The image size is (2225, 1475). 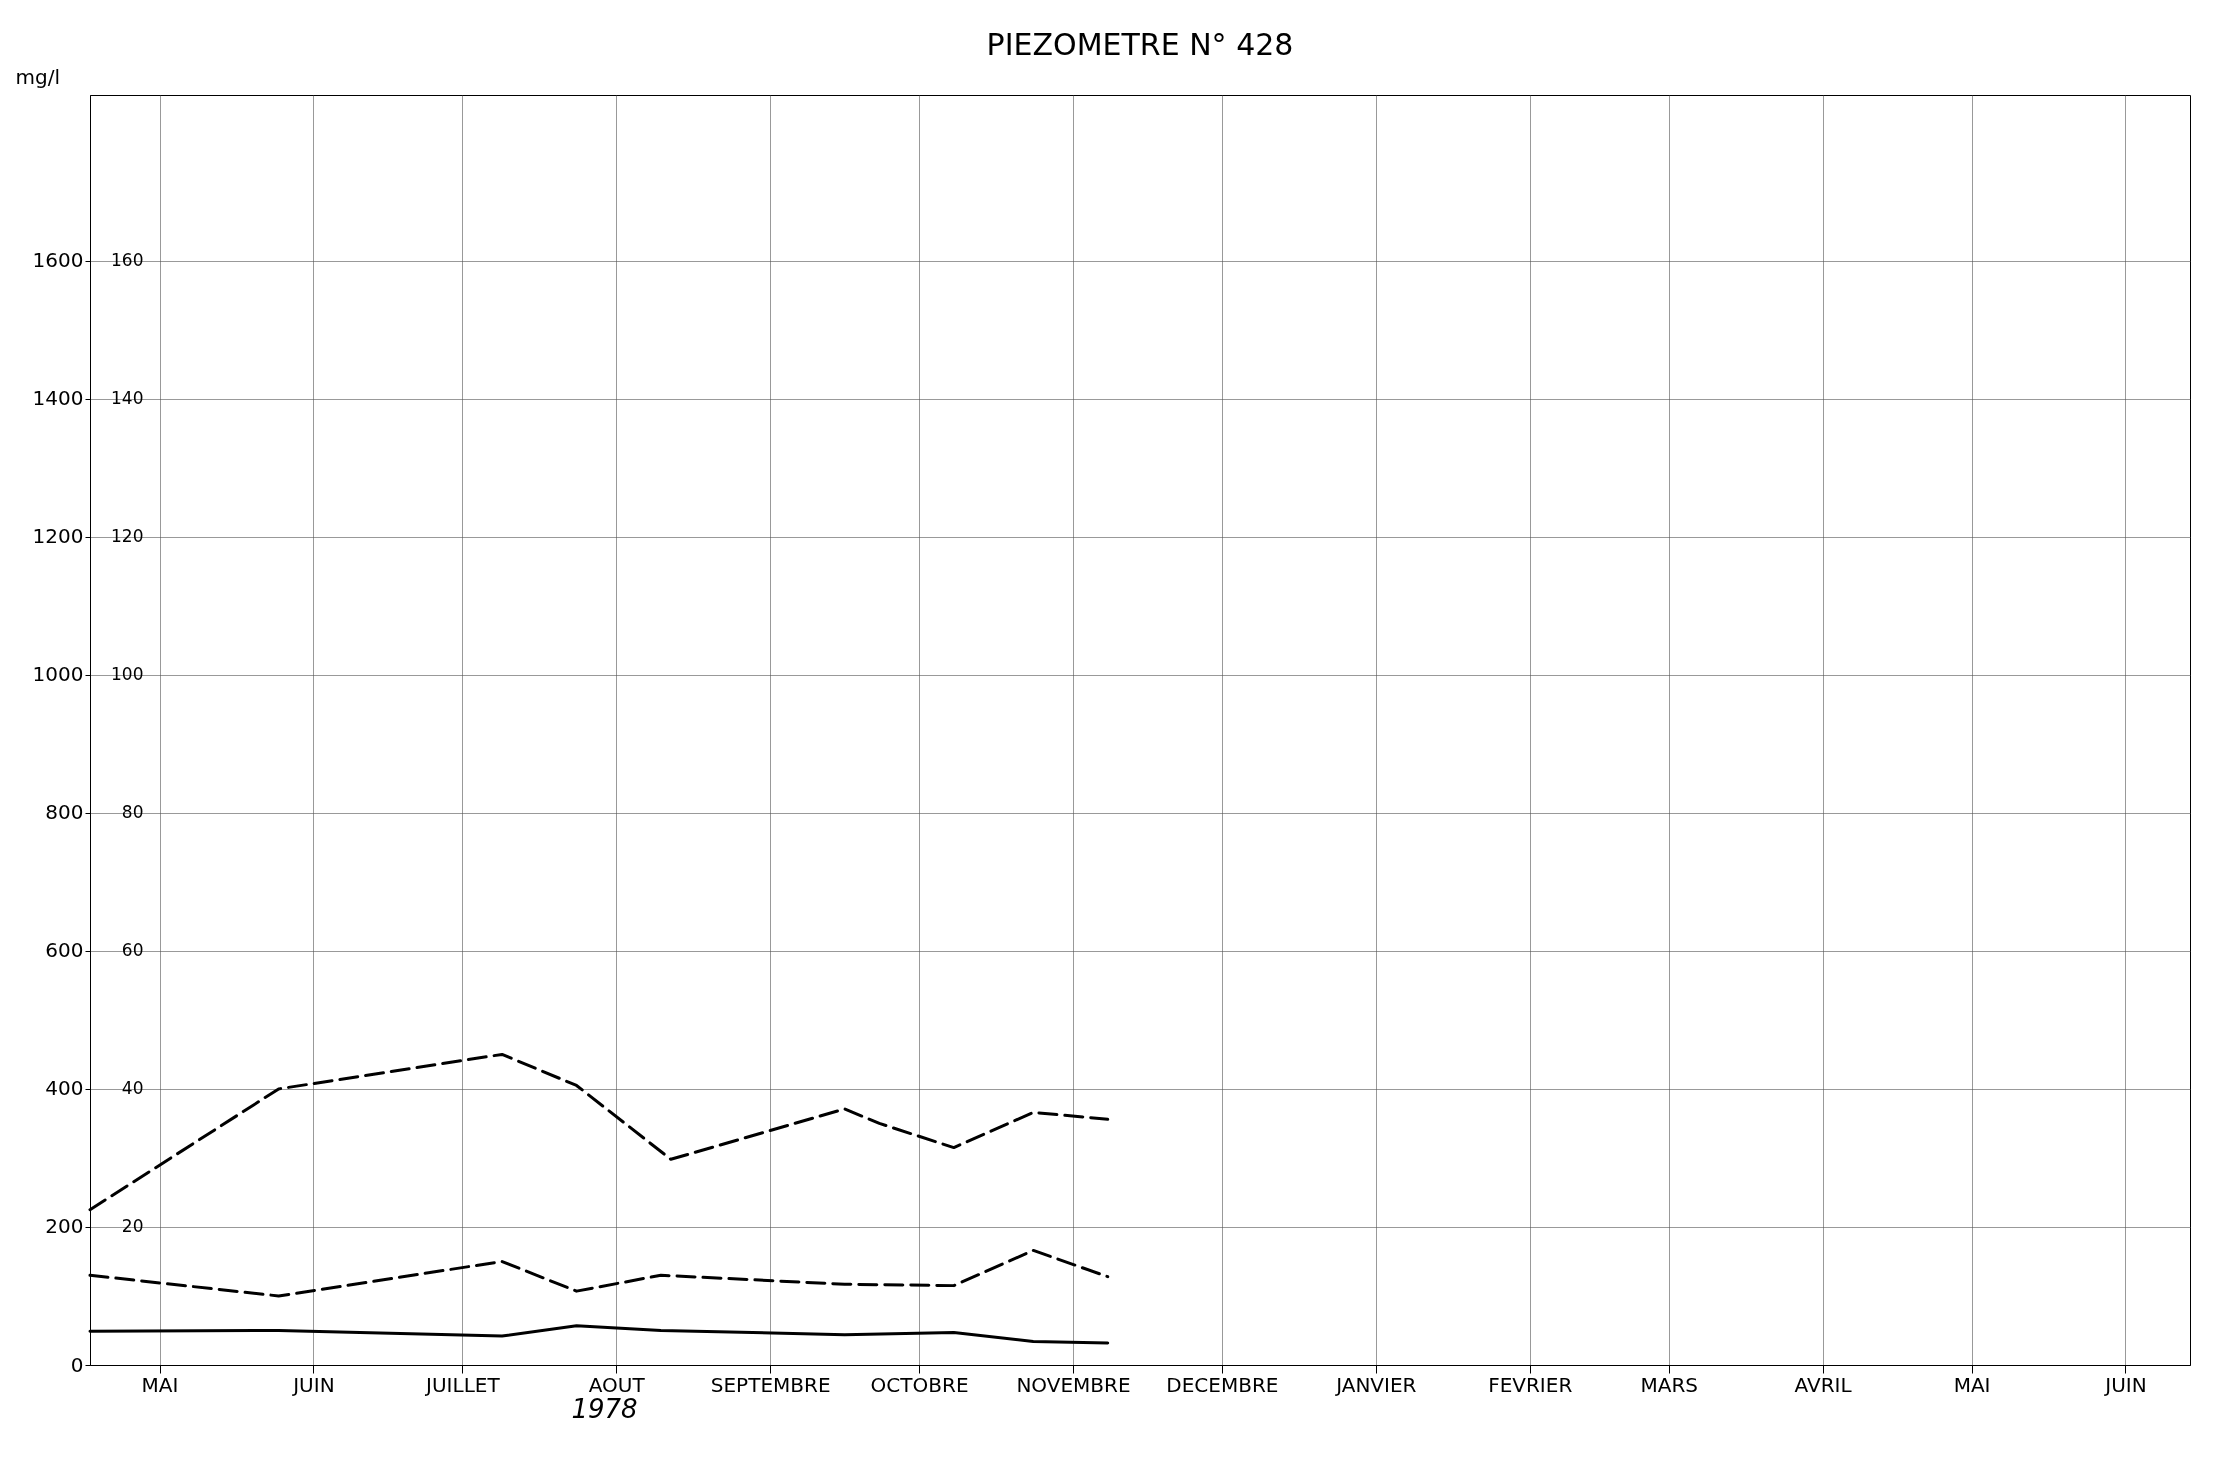 I want to click on x-tick-label: MARS, so click(x=1669, y=1384).